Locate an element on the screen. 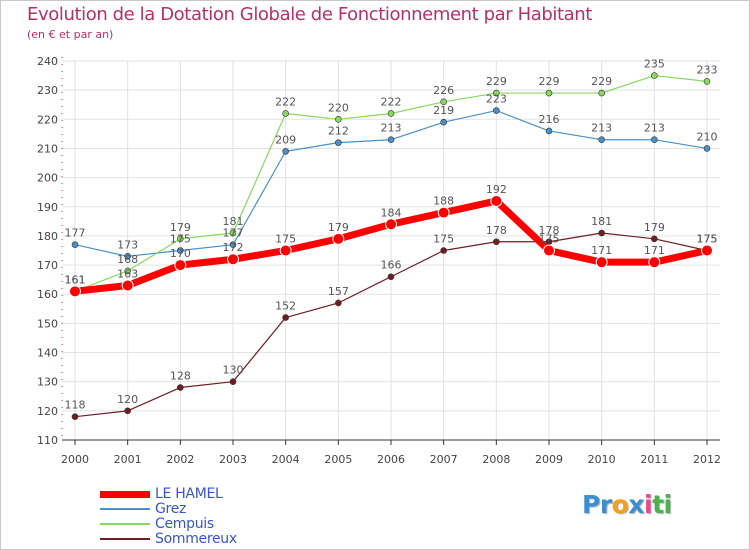 Image resolution: width=750 pixels, height=550 pixels. data-label: 152 is located at coordinates (285, 306).